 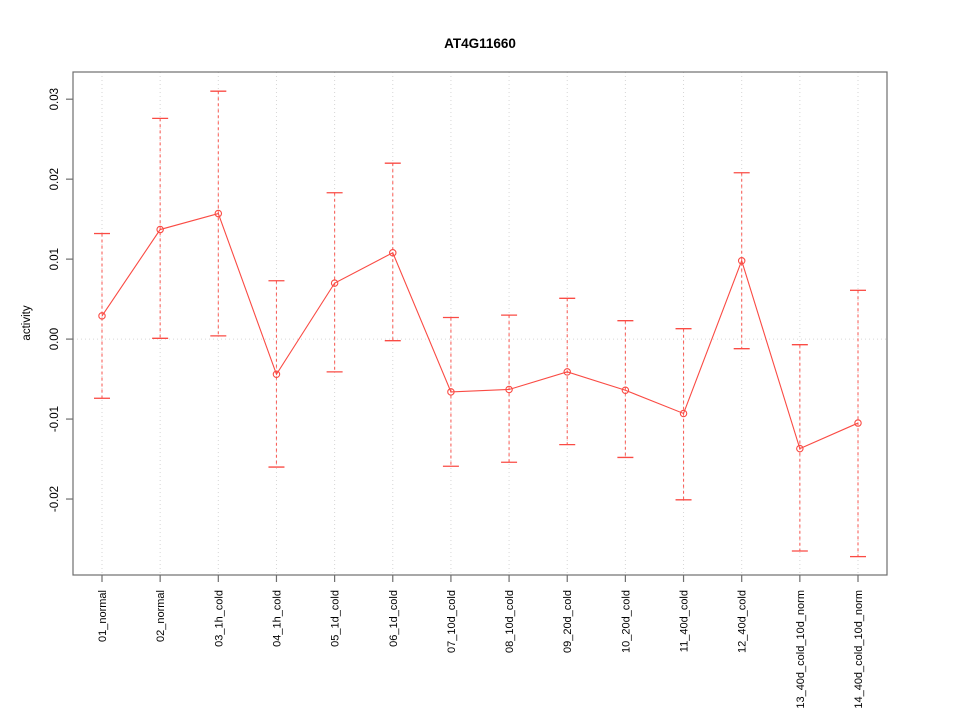 What do you see at coordinates (55, 99) in the screenshot?
I see `y-tick-label: 0.03` at bounding box center [55, 99].